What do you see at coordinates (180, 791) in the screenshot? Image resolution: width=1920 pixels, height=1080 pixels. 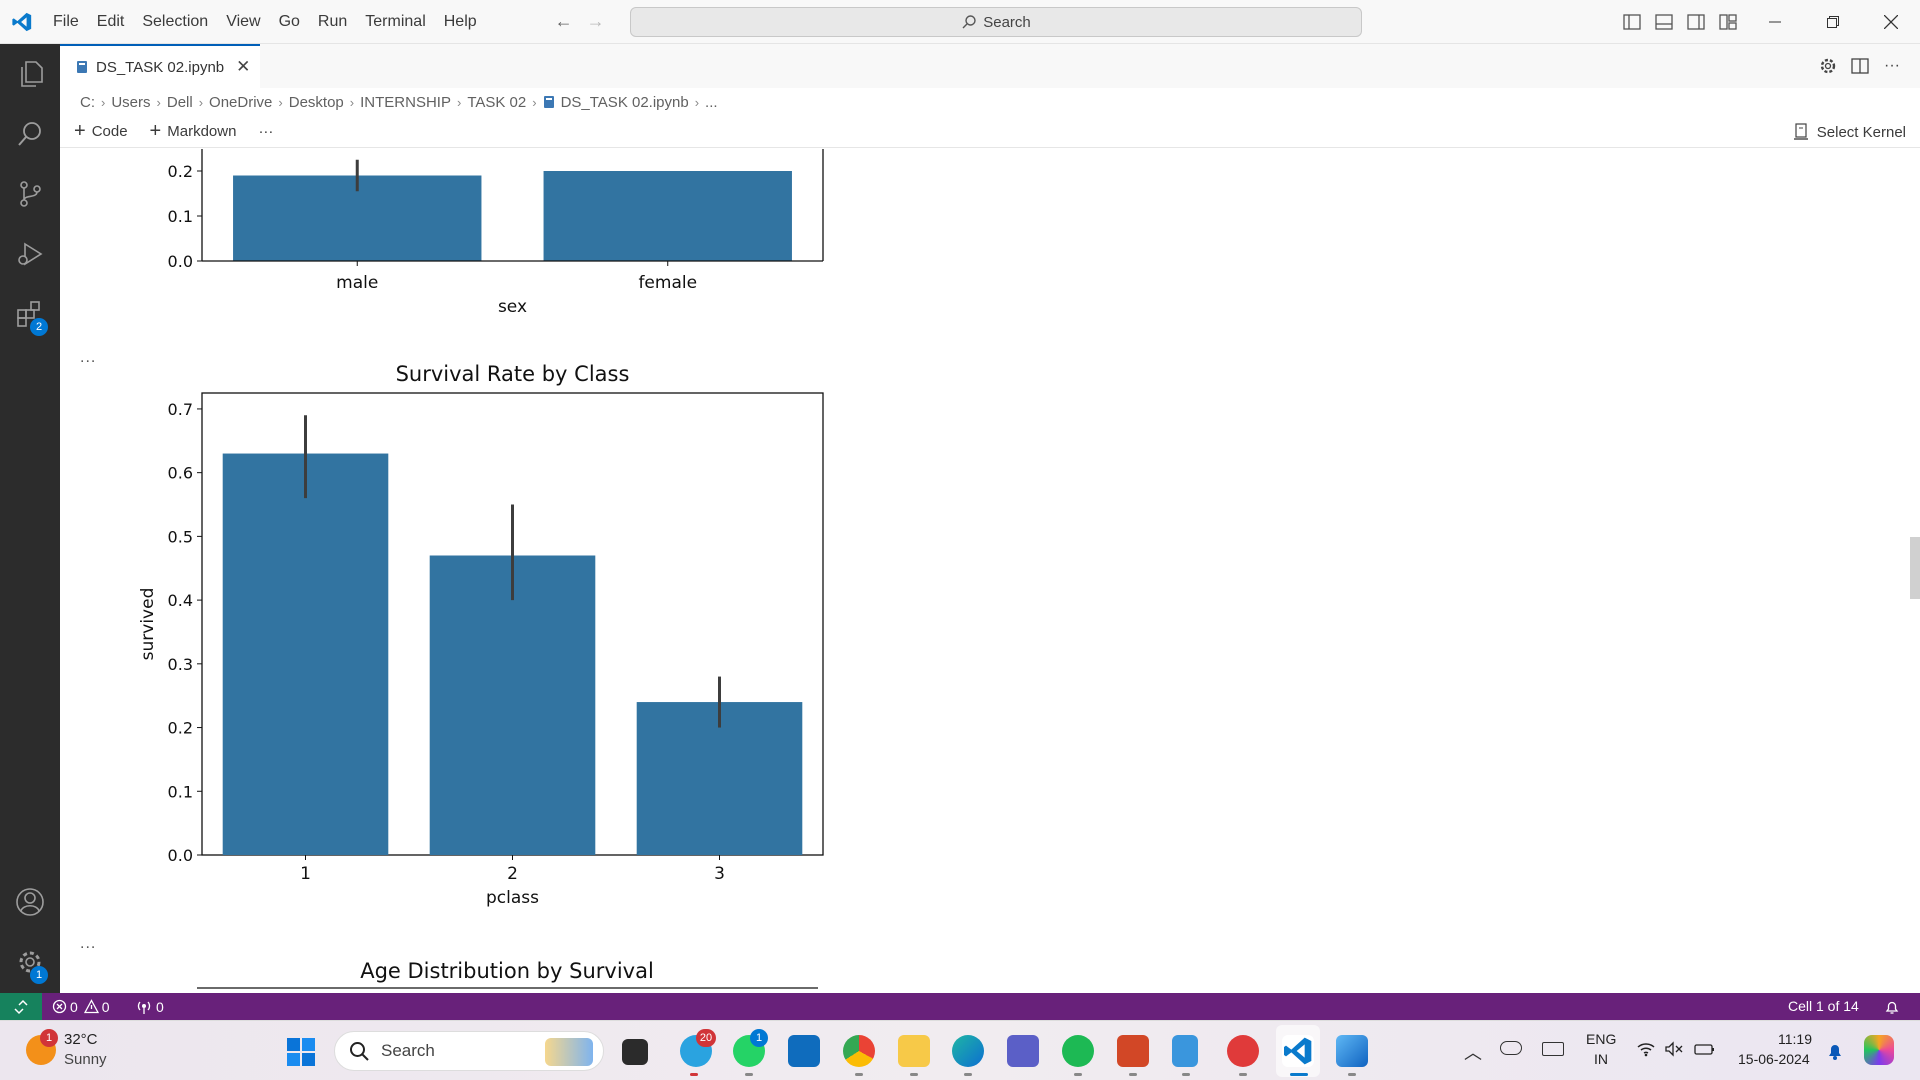 I see `y-tick-label: 0.1` at bounding box center [180, 791].